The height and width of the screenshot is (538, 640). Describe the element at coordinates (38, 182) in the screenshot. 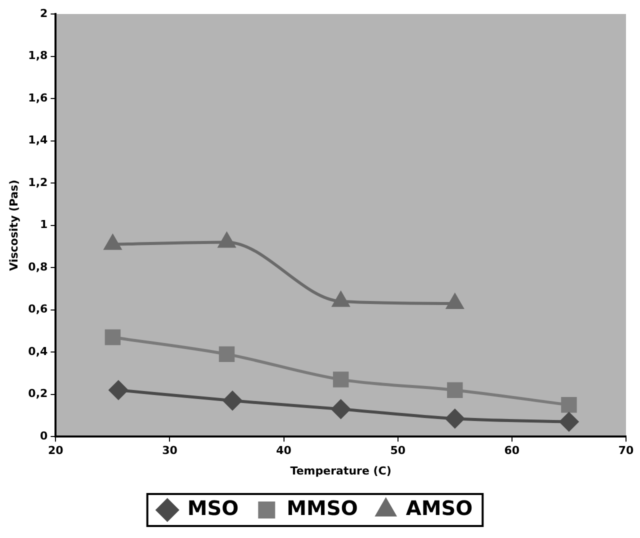

I see `y-tick-label: 1,2` at that location.